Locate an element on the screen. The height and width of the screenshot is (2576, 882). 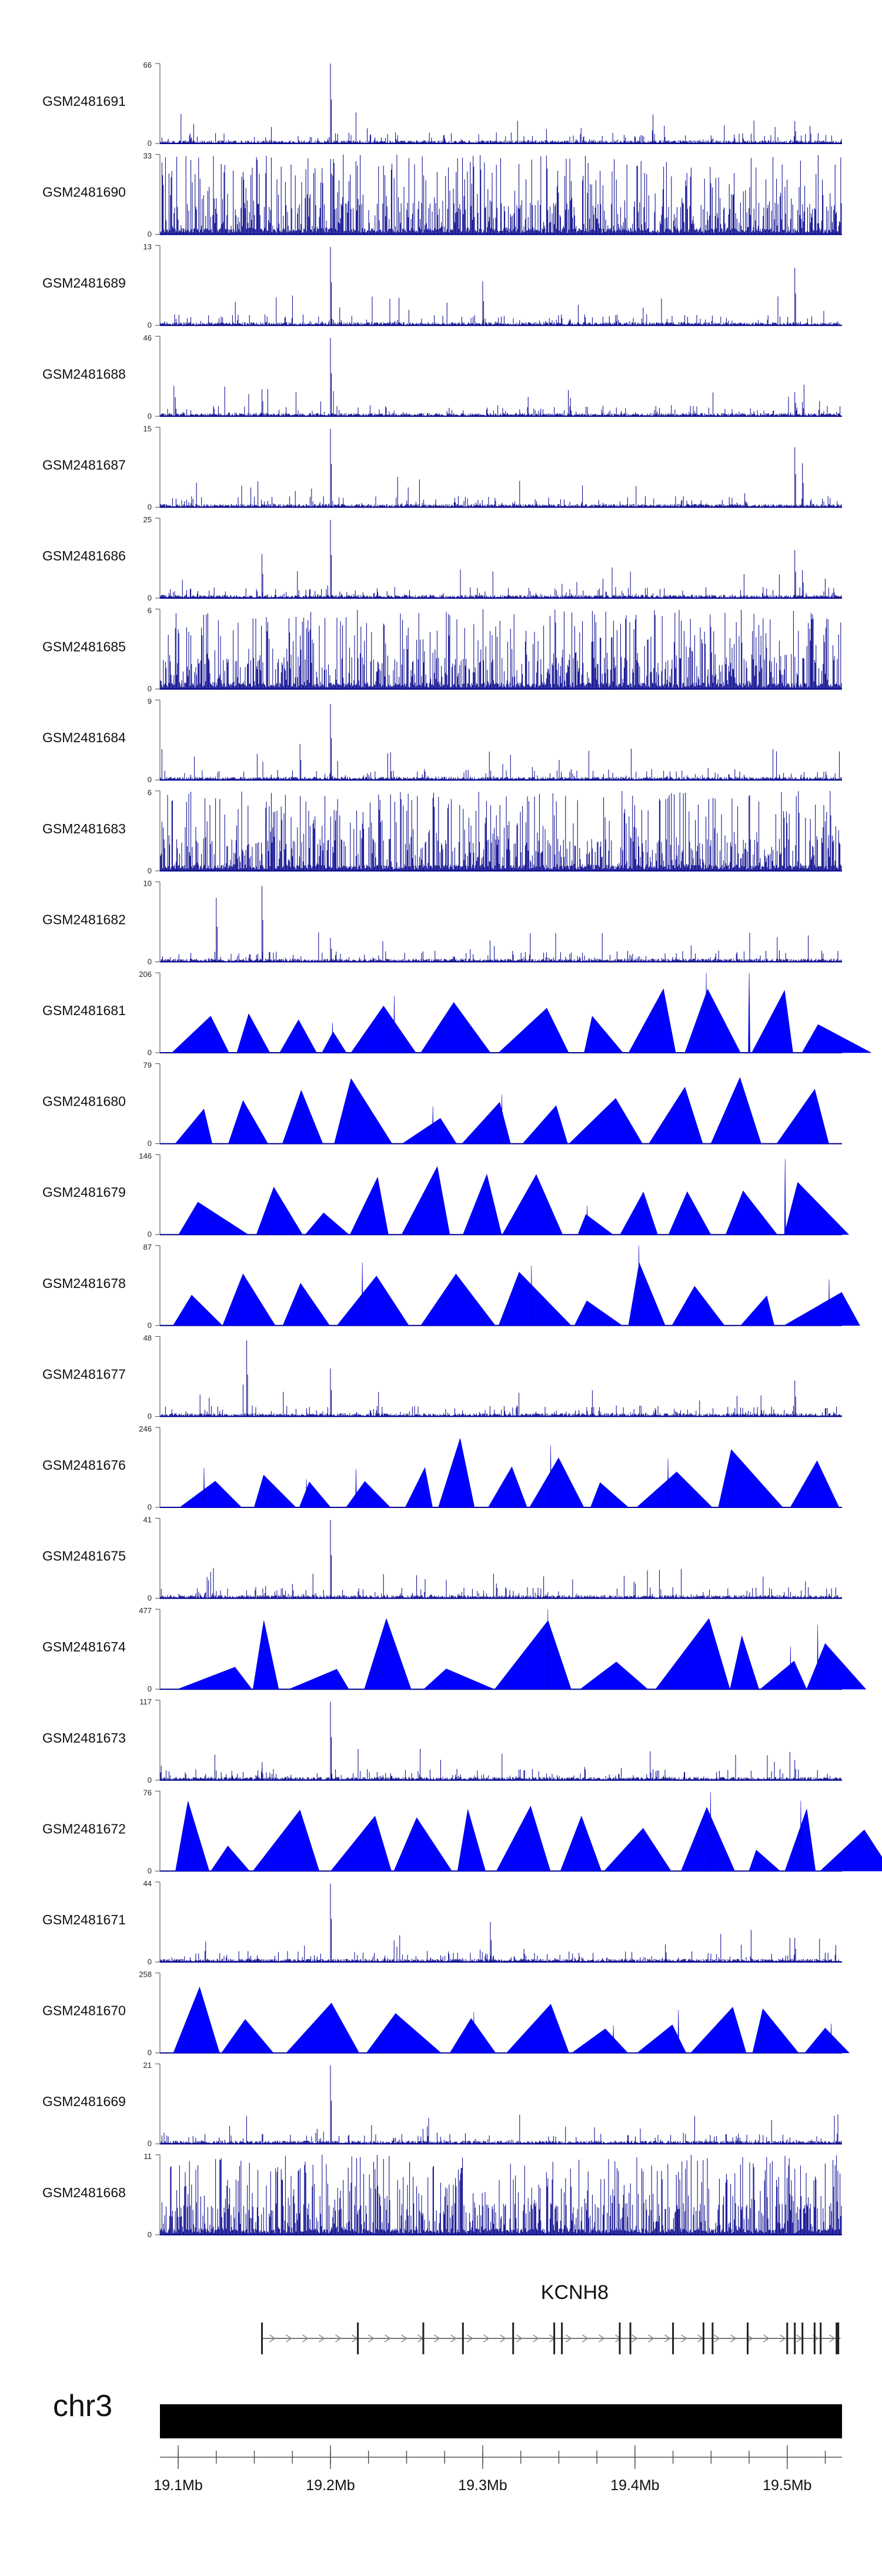
y-max-label: 41 is located at coordinates (147, 1520).